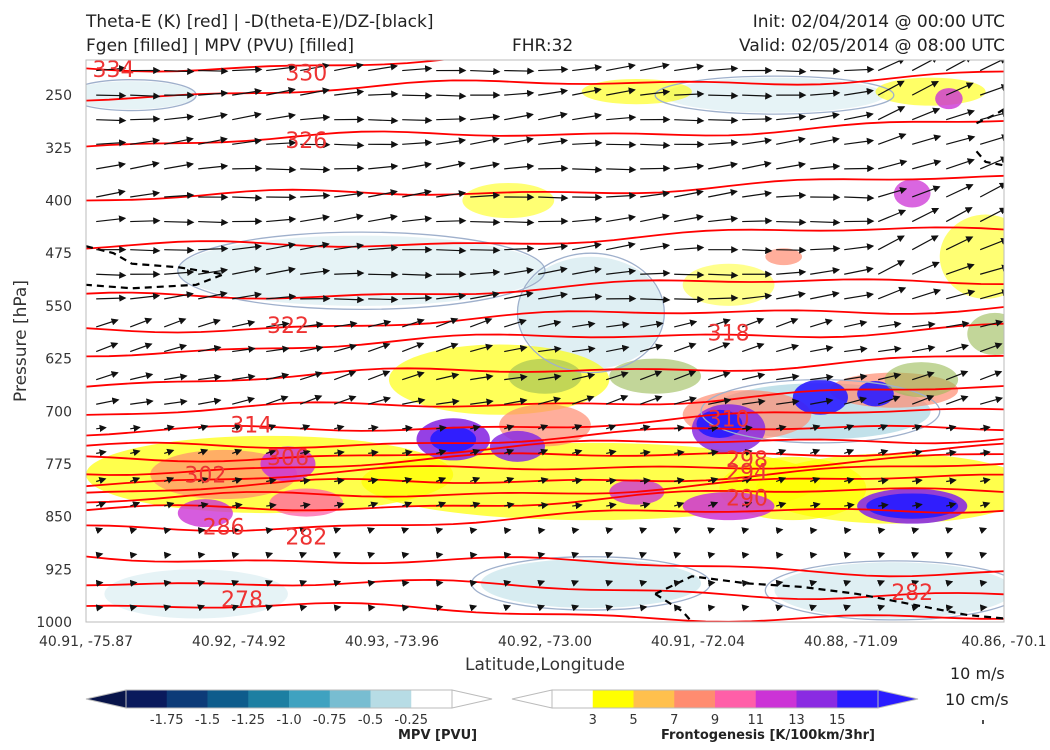 This screenshot has height=750, width=1050. I want to click on init-time: Init: 02/04/2014 @ 00:00 UTC, so click(878, 22).